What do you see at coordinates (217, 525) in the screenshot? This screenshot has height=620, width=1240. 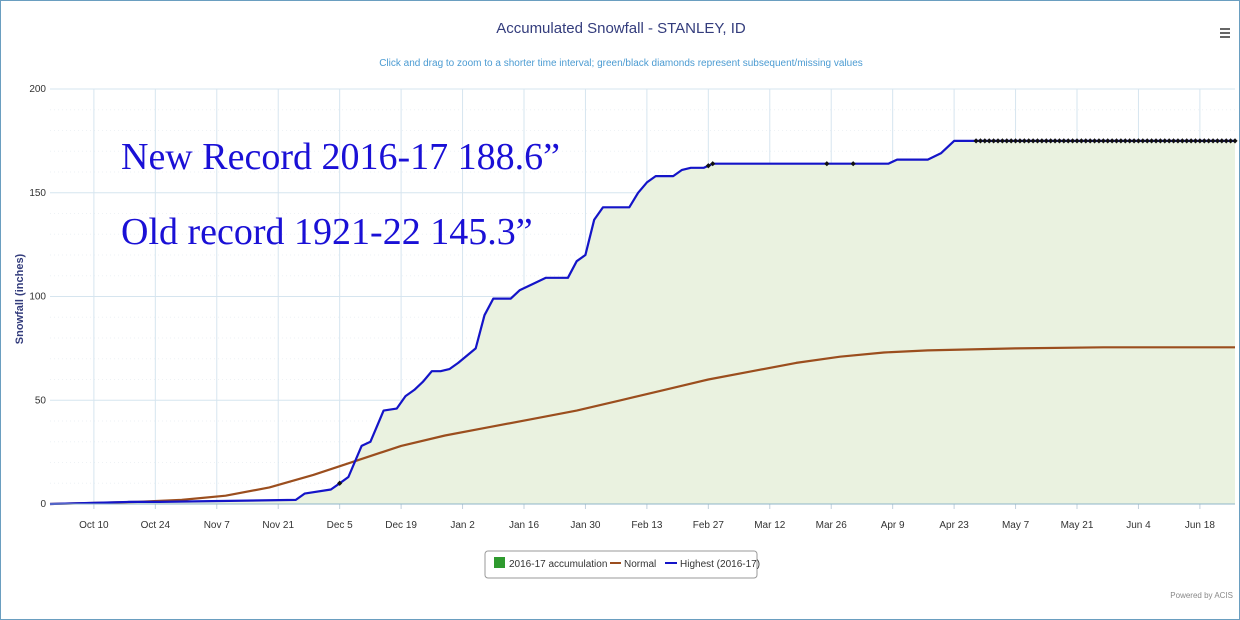 I see `x-tick-label: Nov 7` at bounding box center [217, 525].